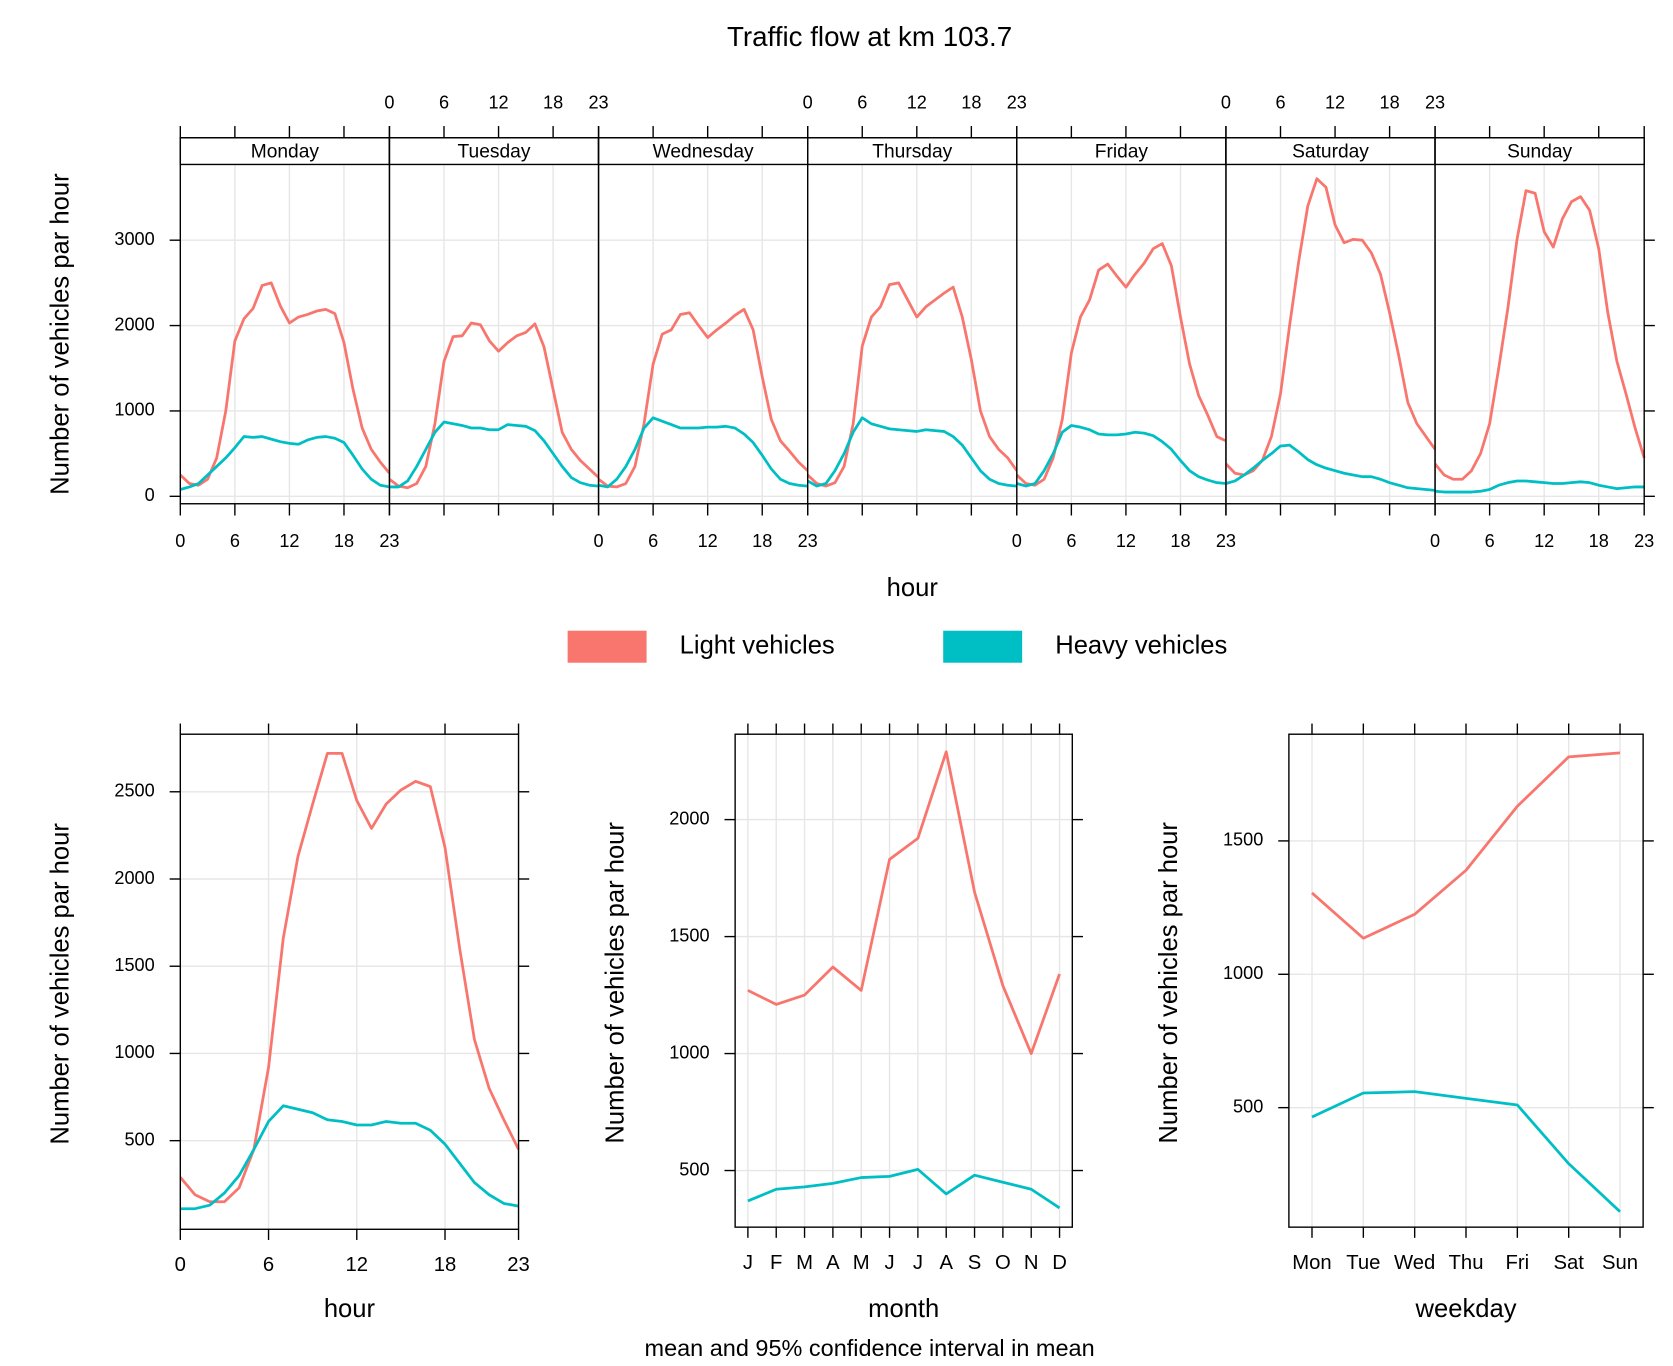 This screenshot has width=1673, height=1366. Describe the element at coordinates (1466, 1263) in the screenshot. I see `x-tick-label: Thu` at that location.